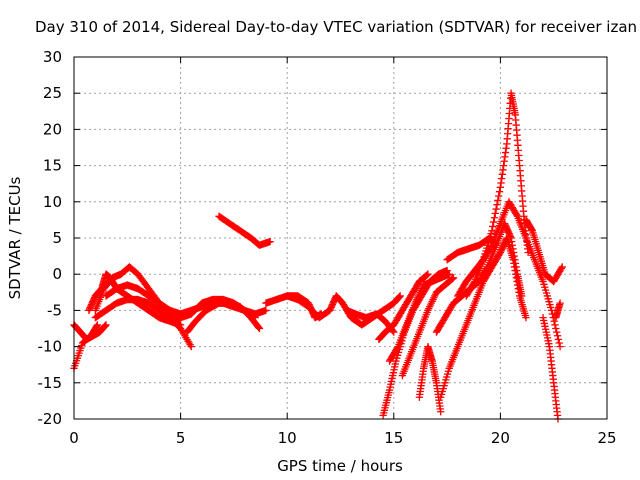  Describe the element at coordinates (606, 438) in the screenshot. I see `x-tick-label: 25` at that location.